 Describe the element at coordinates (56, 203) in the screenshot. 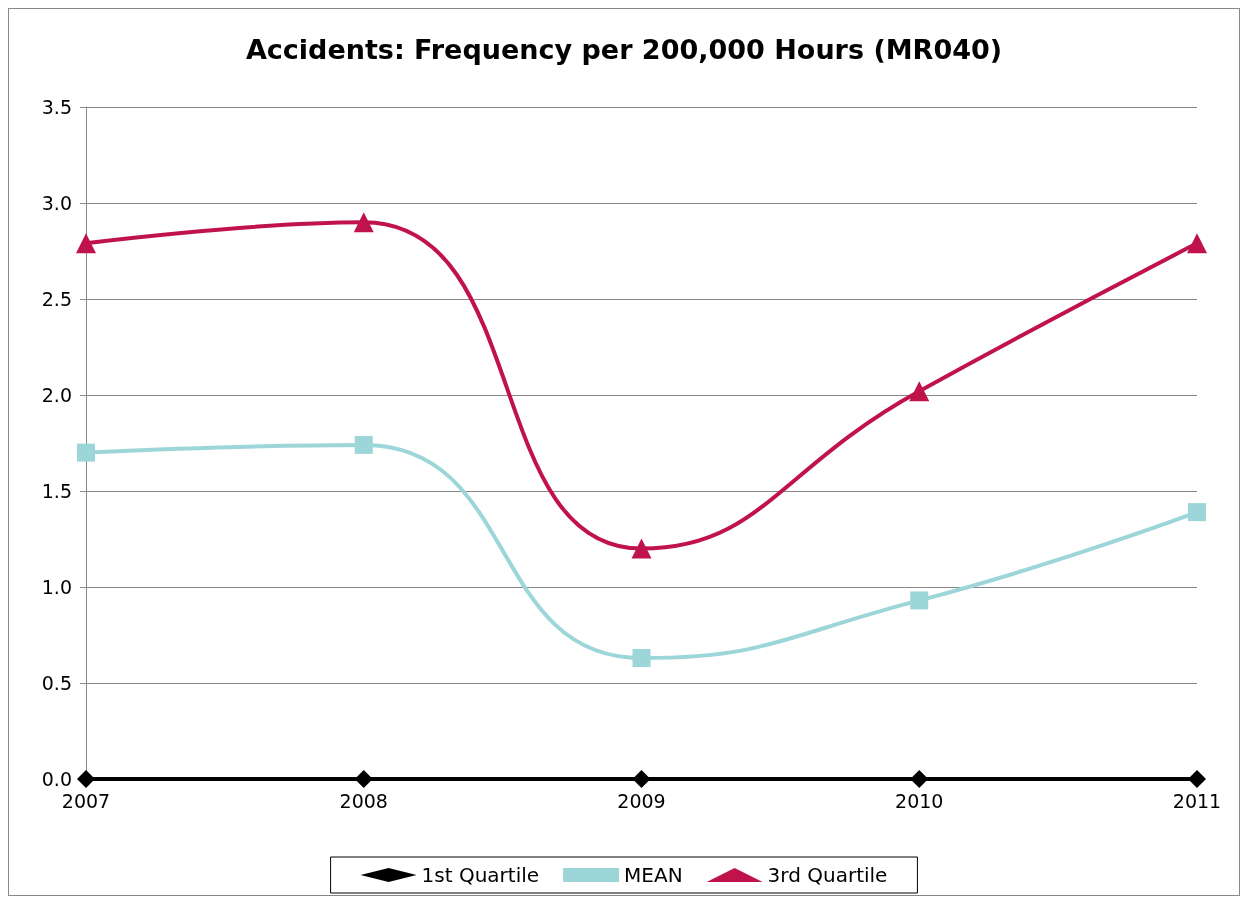

I see `y-tick-label: 3.0` at that location.